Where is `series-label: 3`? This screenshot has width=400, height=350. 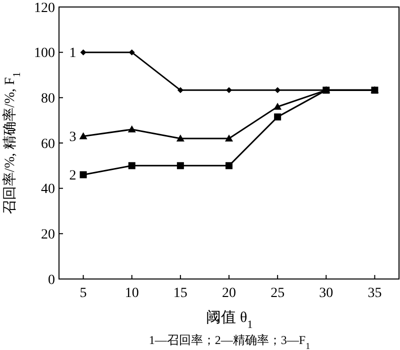 series-label: 3 is located at coordinates (72, 138).